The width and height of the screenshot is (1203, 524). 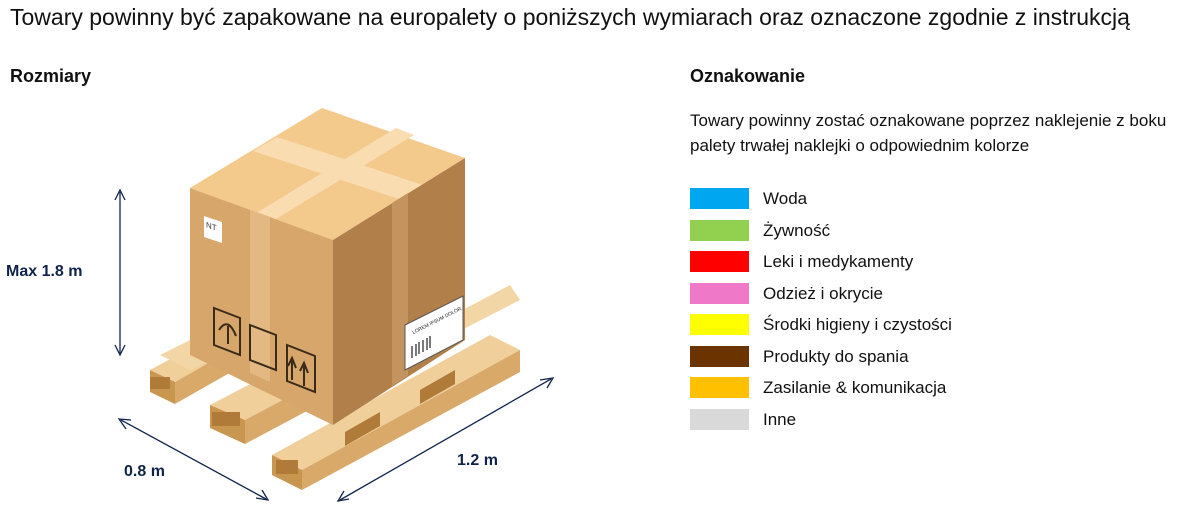 What do you see at coordinates (838, 261) in the screenshot?
I see `legend-label: Leki i medykamenty` at bounding box center [838, 261].